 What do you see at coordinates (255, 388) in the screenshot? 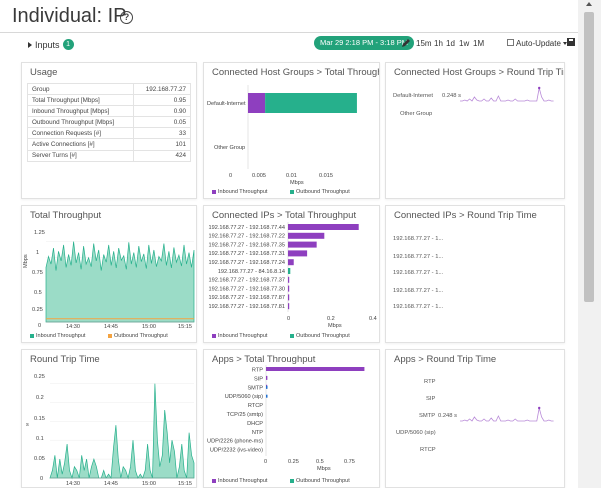
I see `category-label: SMTP` at bounding box center [255, 388].